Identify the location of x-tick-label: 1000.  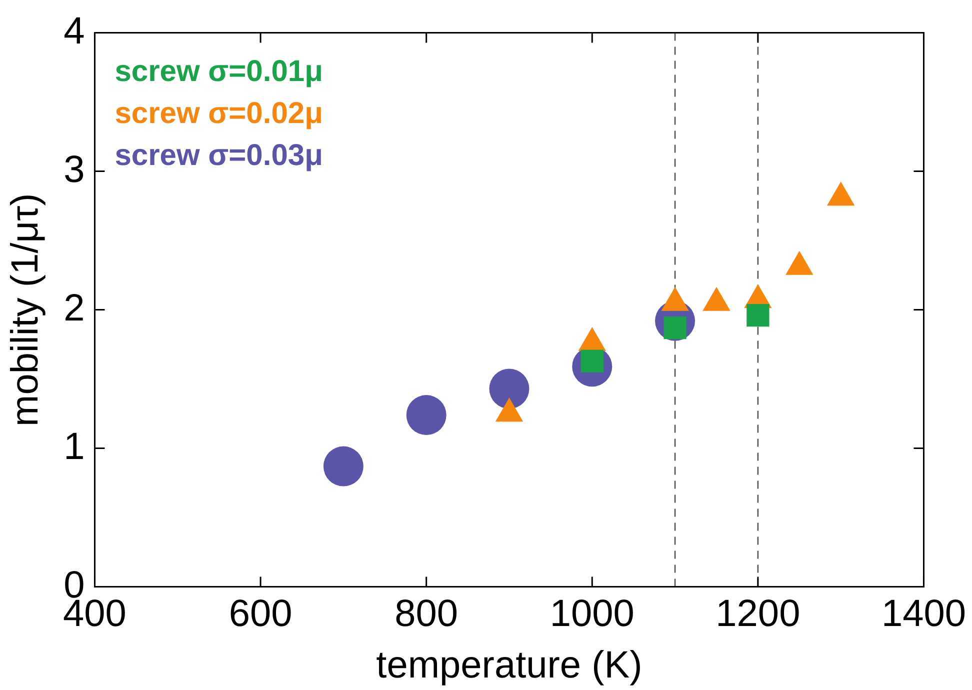
(592, 614).